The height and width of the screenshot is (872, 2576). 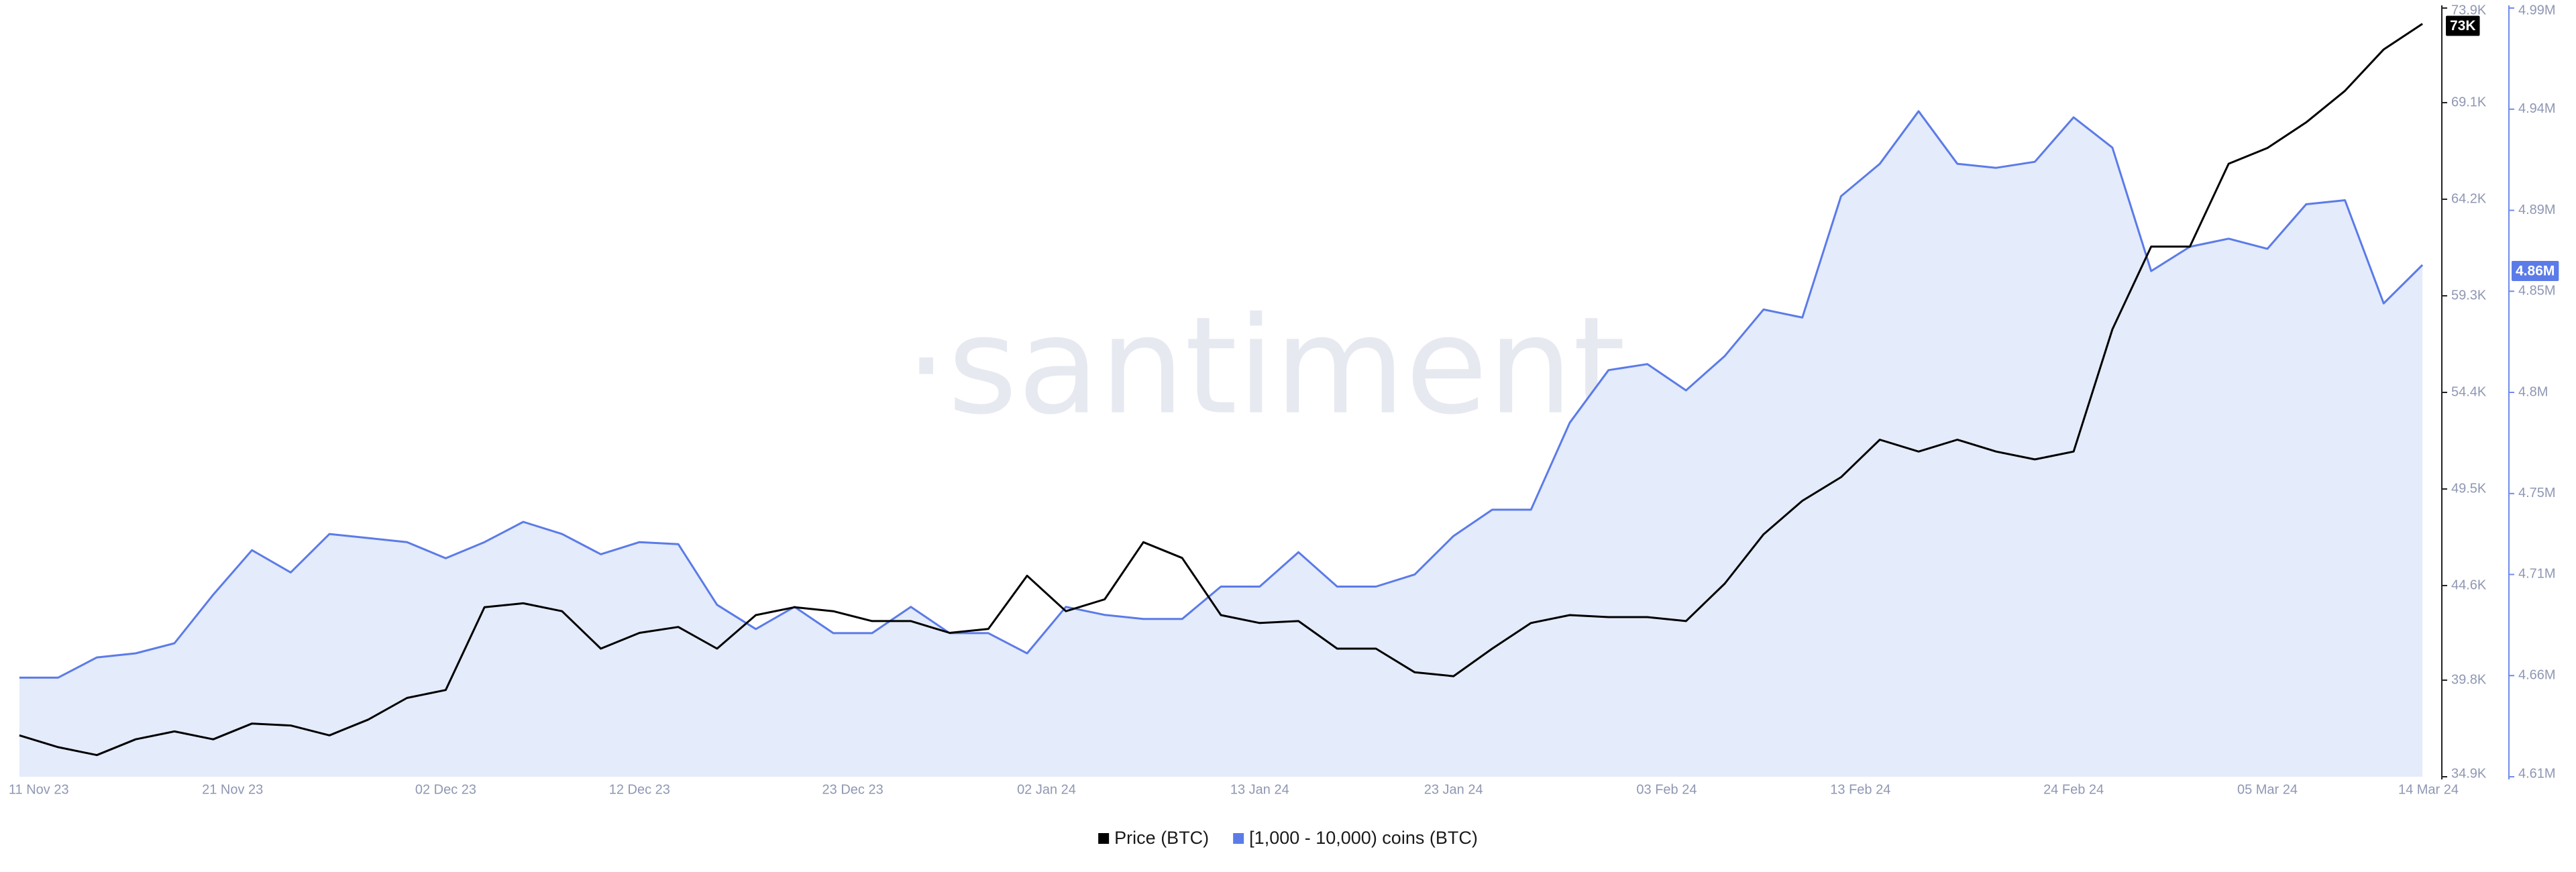 I want to click on y-tick-label: 34.9K, so click(x=2469, y=773).